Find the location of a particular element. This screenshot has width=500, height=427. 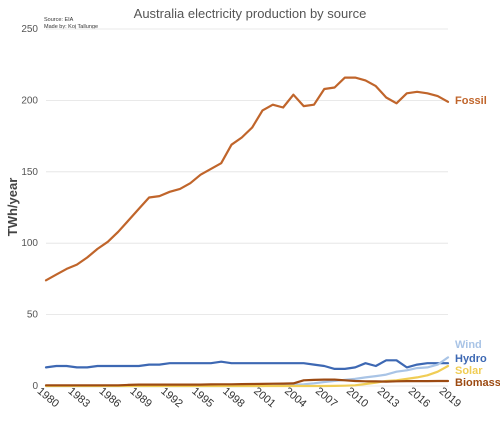

x-tick-label: 1995 is located at coordinates (202, 397).